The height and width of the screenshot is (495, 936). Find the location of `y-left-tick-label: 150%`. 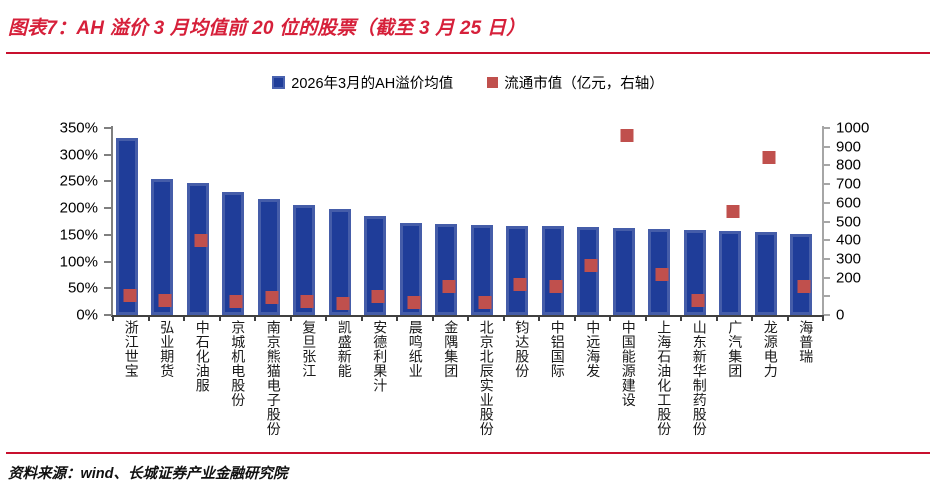

y-left-tick-label: 150% is located at coordinates (78, 235).